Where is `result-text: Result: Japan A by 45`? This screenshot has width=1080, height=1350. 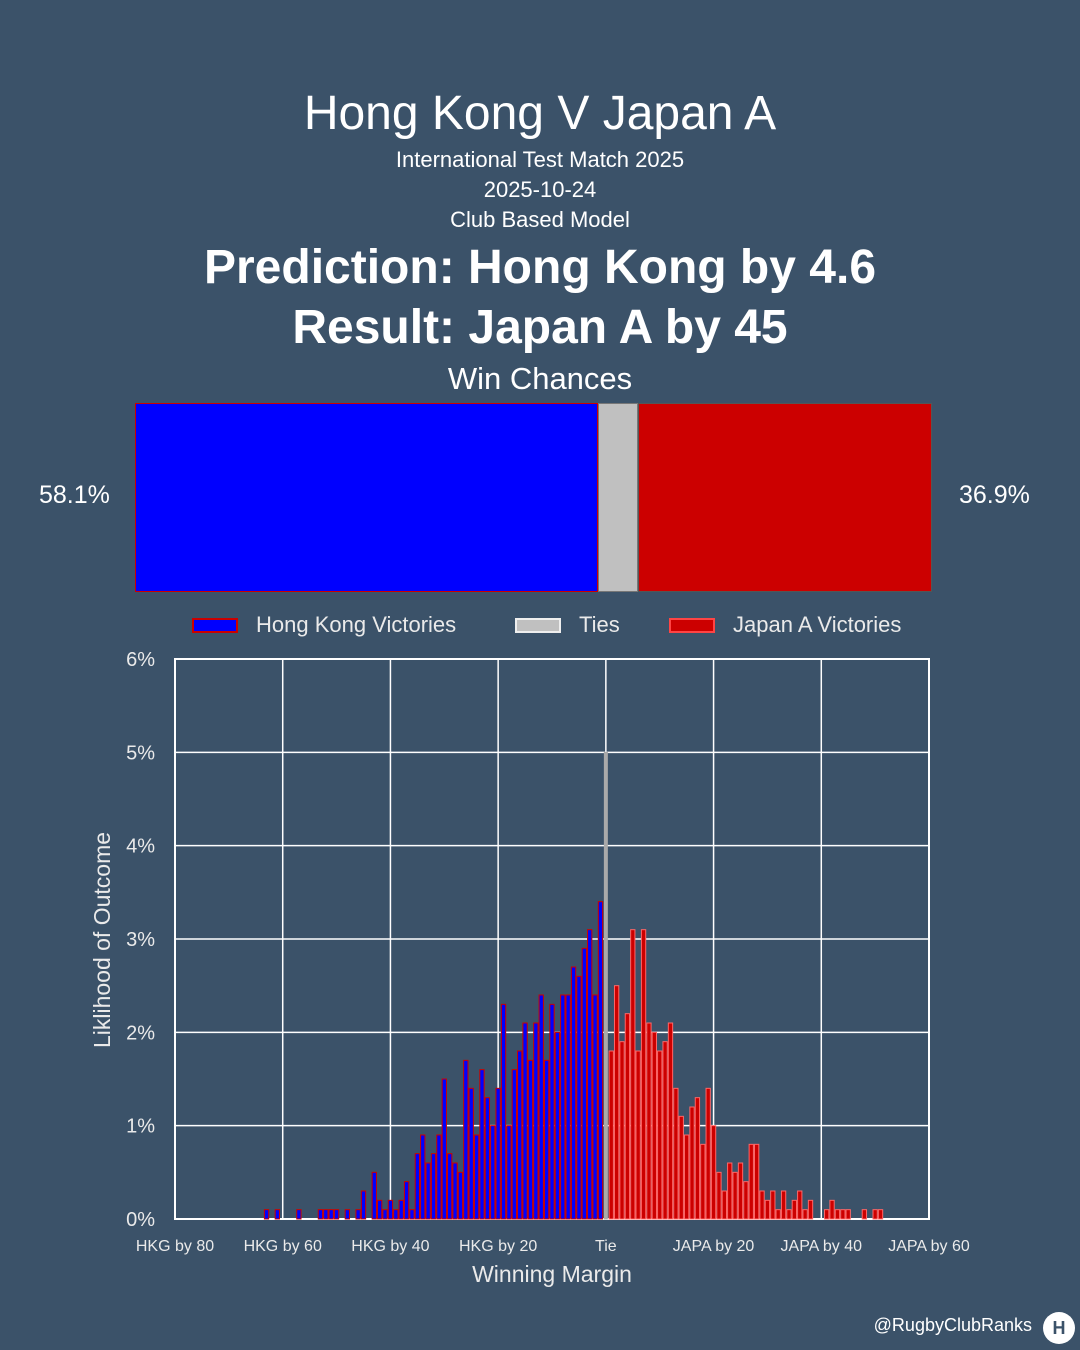 result-text: Result: Japan A by 45 is located at coordinates (540, 327).